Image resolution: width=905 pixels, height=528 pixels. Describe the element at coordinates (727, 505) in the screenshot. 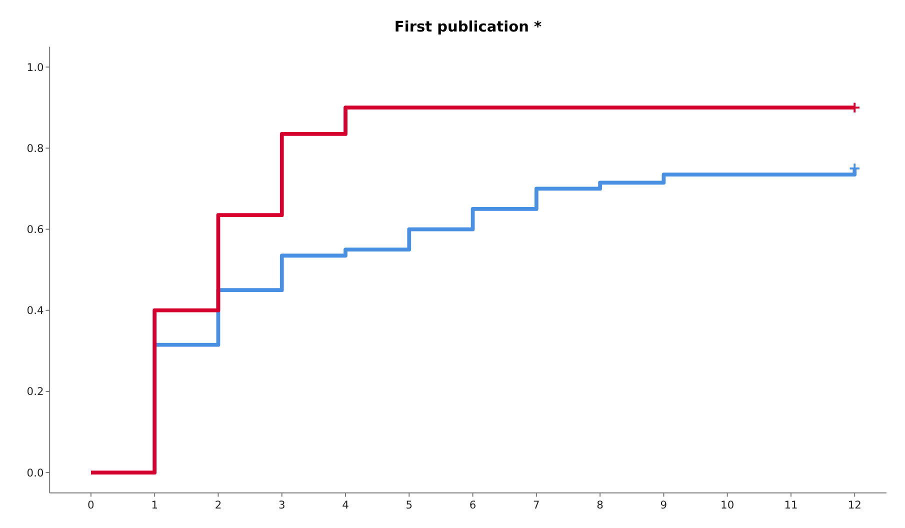

I see `x-tick-label: 10` at that location.